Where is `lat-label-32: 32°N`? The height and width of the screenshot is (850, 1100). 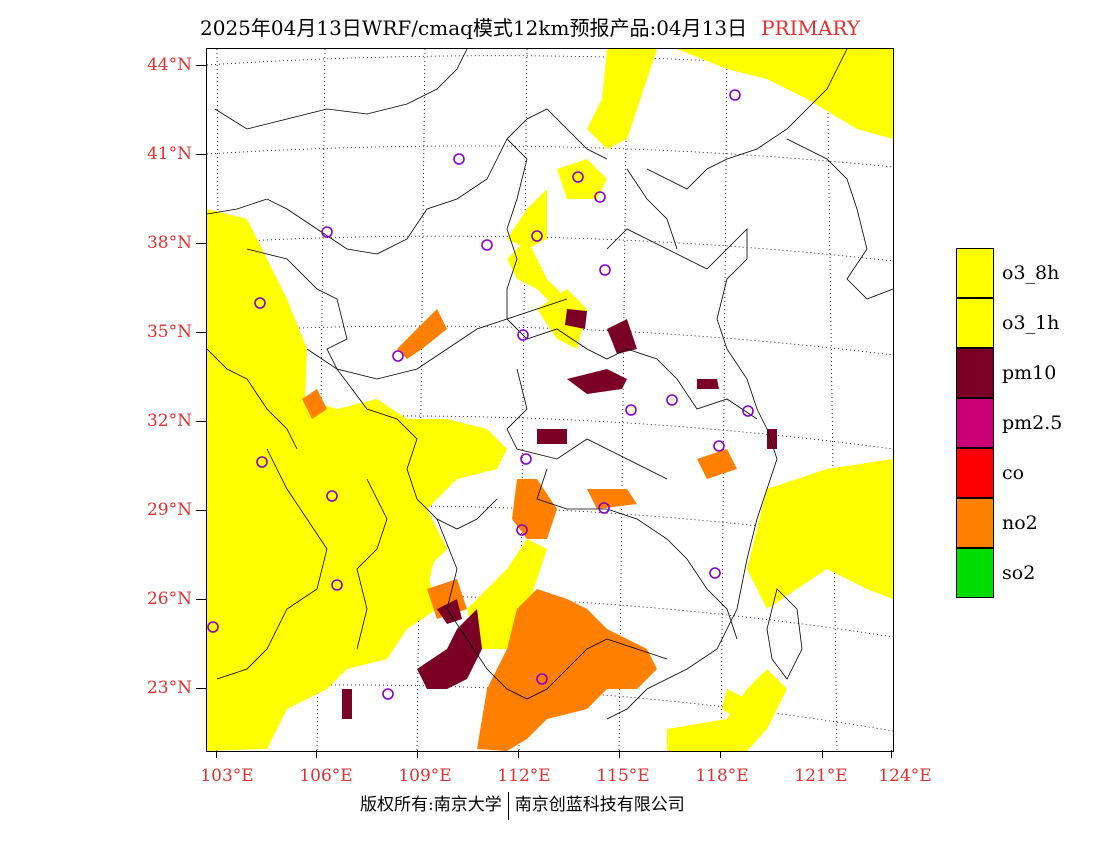
lat-label-32: 32°N is located at coordinates (169, 421).